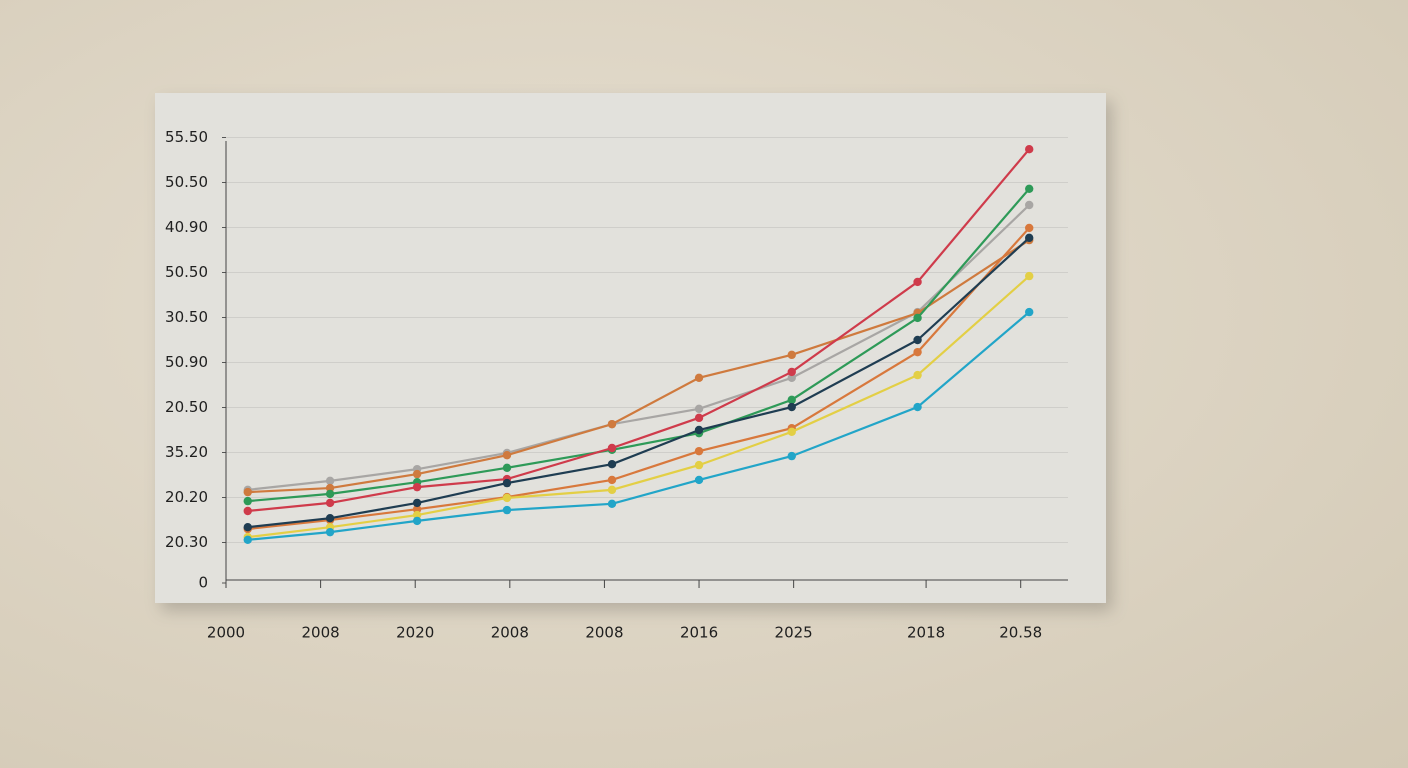  What do you see at coordinates (186, 317) in the screenshot?
I see `y-tick-label: 30.50` at bounding box center [186, 317].